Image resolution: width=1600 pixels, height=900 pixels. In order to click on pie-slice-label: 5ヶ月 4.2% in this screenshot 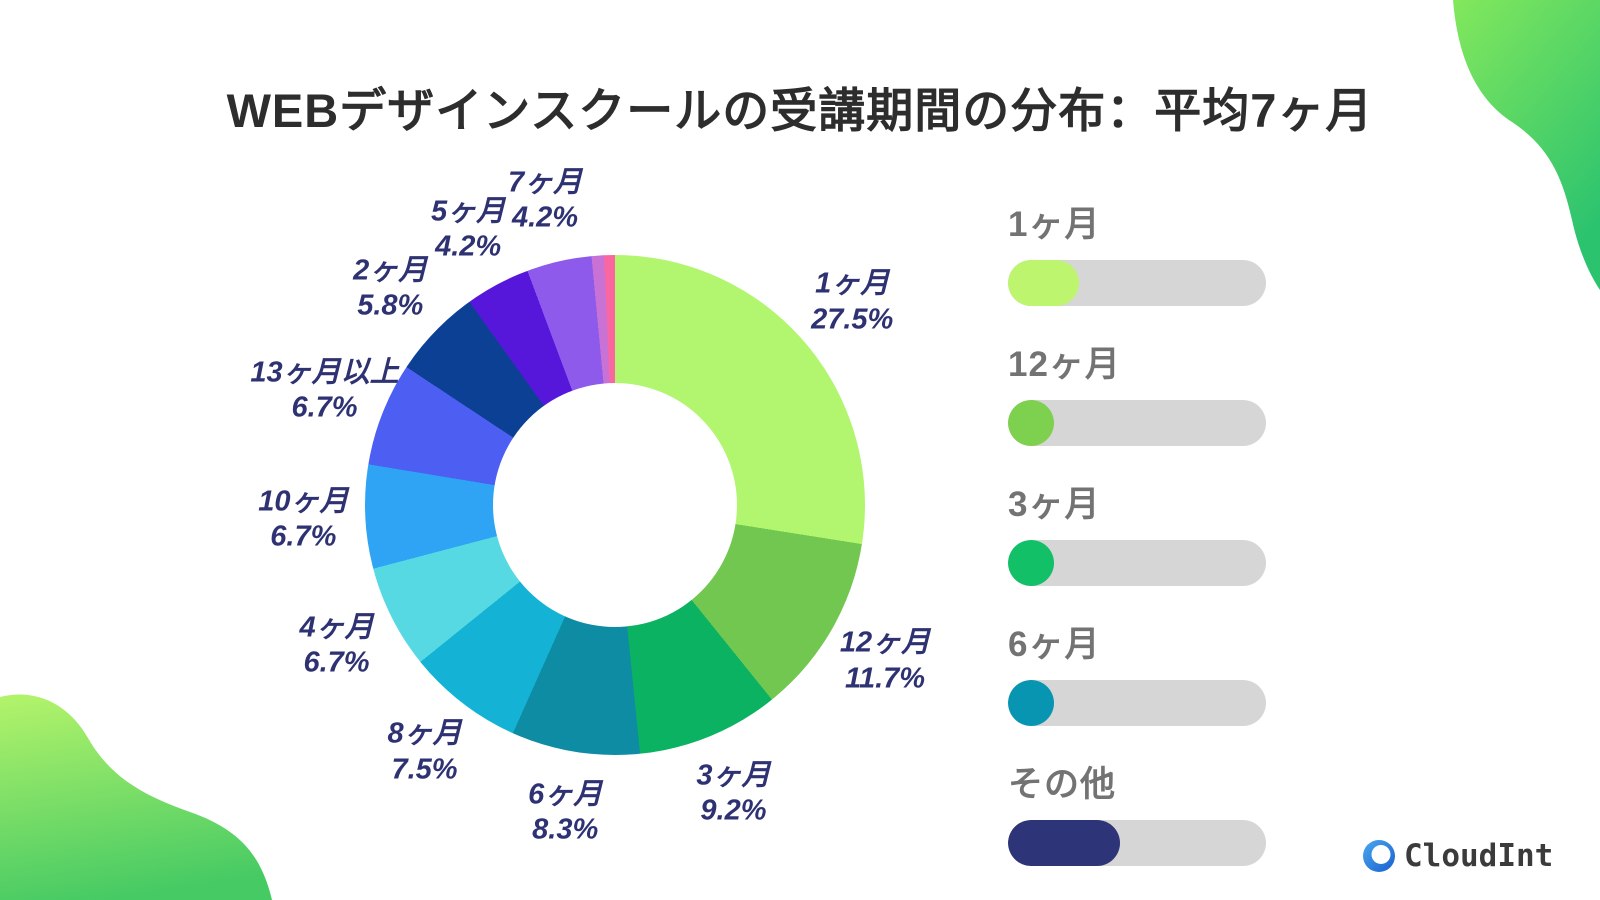, I will do `click(468, 229)`.